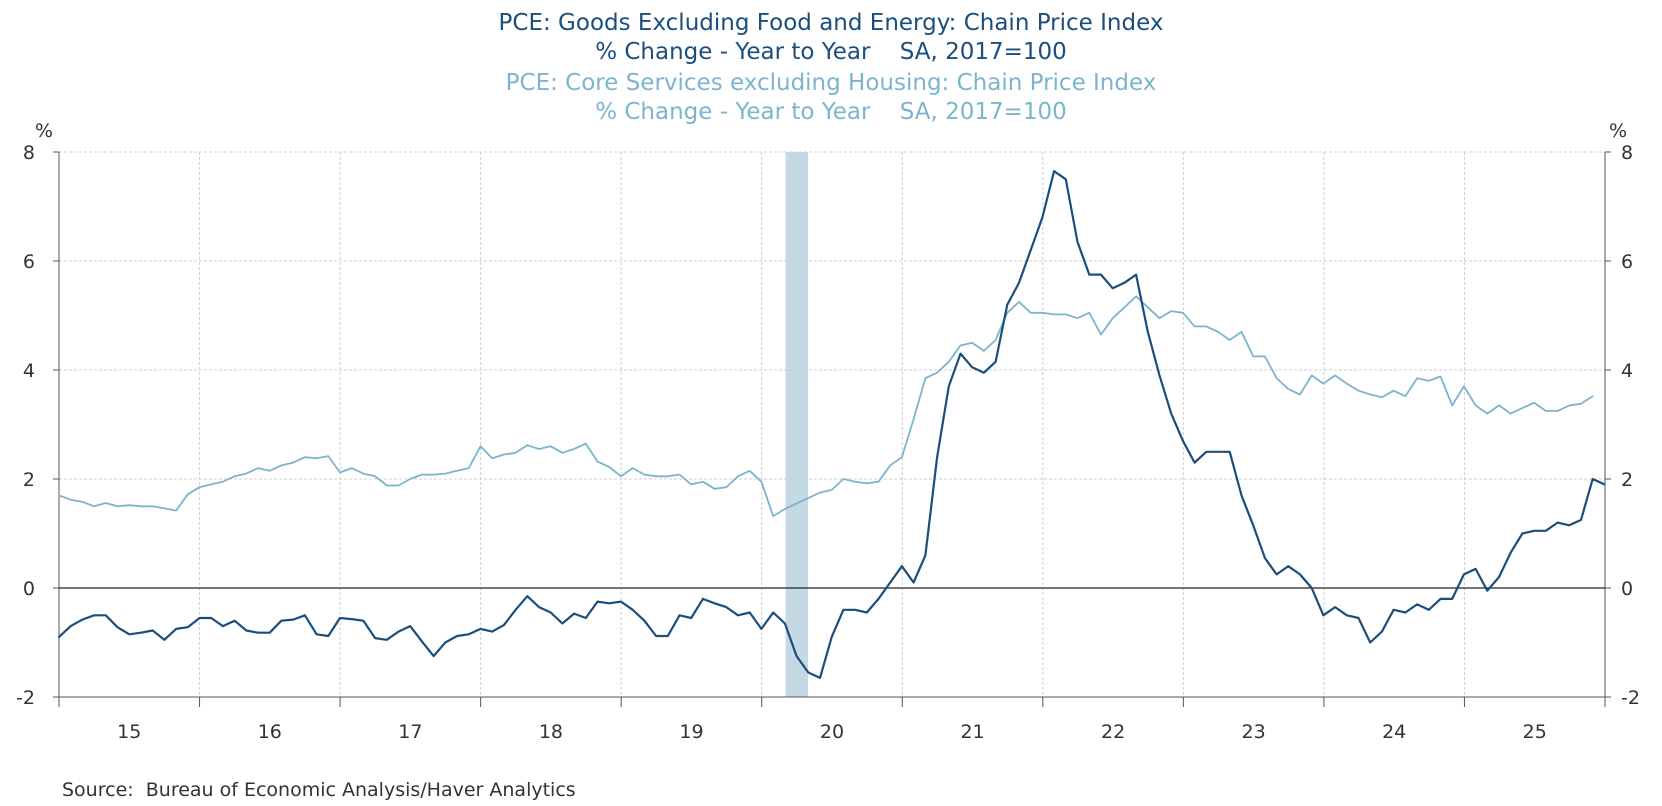 This screenshot has height=806, width=1662. Describe the element at coordinates (29, 153) in the screenshot. I see `y-tick-label-left: 8` at that location.